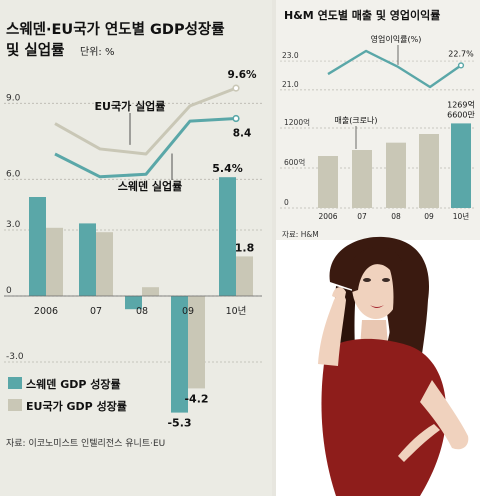 This screenshot has height=496, width=480. Describe the element at coordinates (362, 216) in the screenshot. I see `sales-category-label: 07` at that location.